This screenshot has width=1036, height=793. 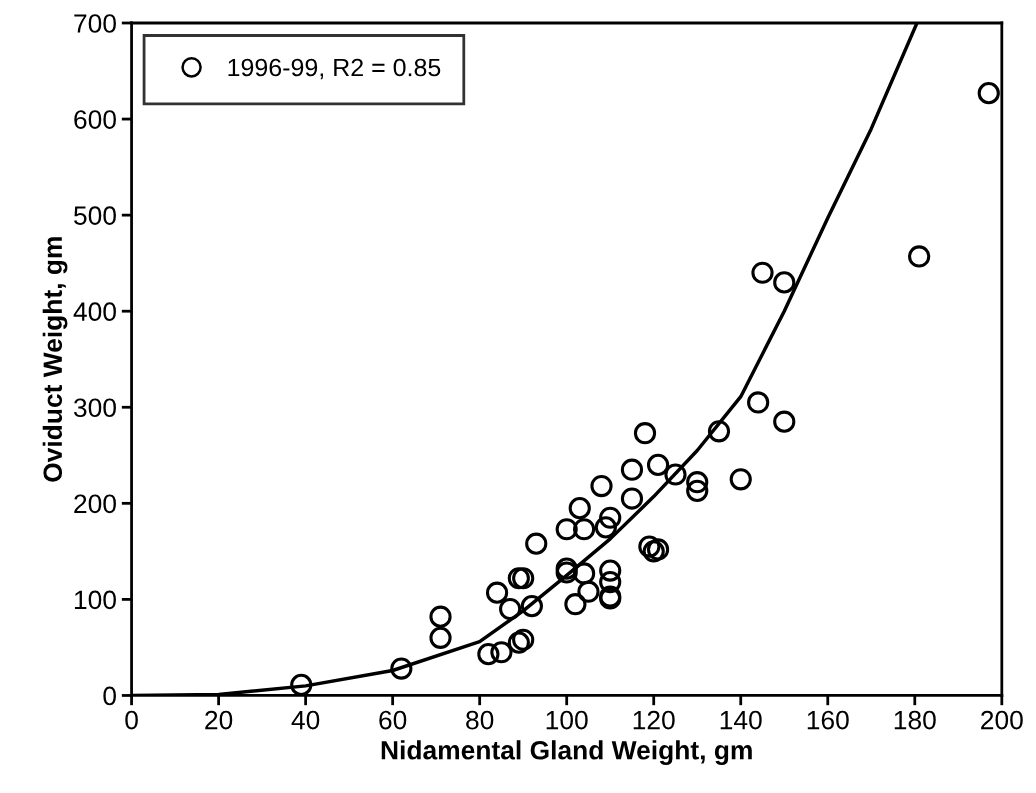 I want to click on x-tick-label: 140, so click(x=741, y=720).